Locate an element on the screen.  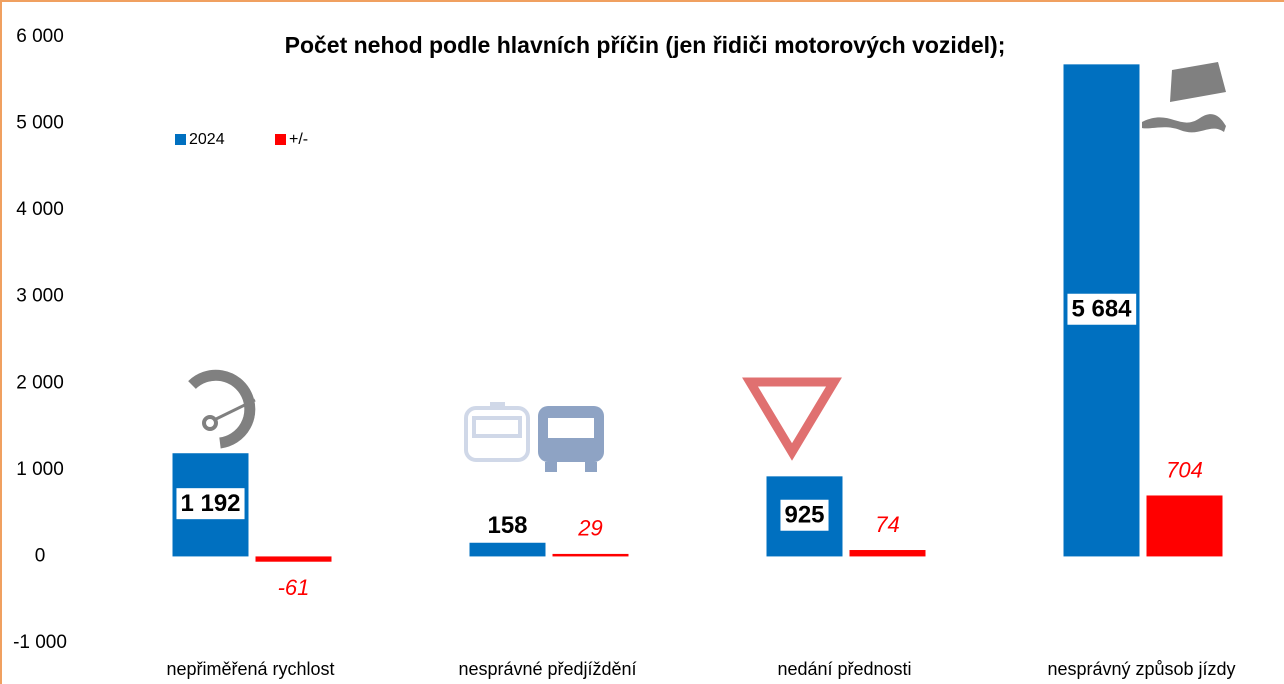
bus-icon-light is located at coordinates (497, 432).